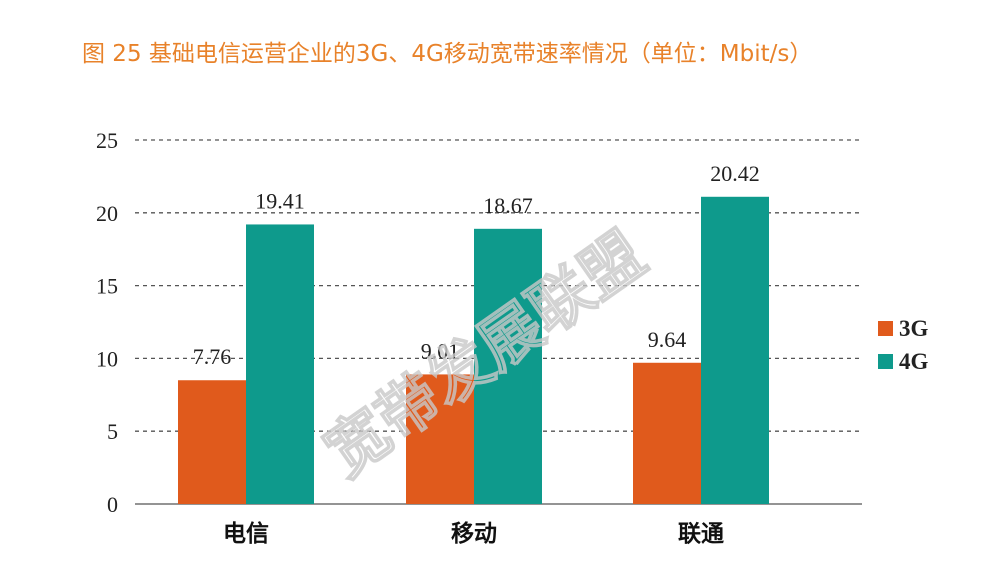  Describe the element at coordinates (440, 350) in the screenshot. I see `data-label-3G-1: 9.01` at that location.